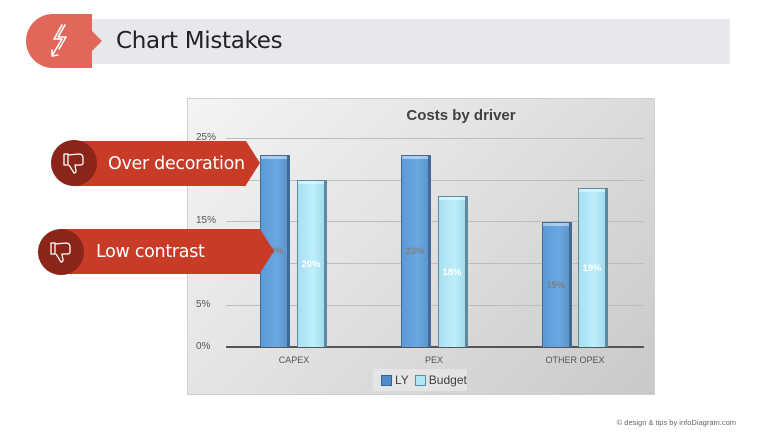 This screenshot has height=432, width=768. I want to click on copyright: © design & tips by infoDiagram.com, so click(676, 422).